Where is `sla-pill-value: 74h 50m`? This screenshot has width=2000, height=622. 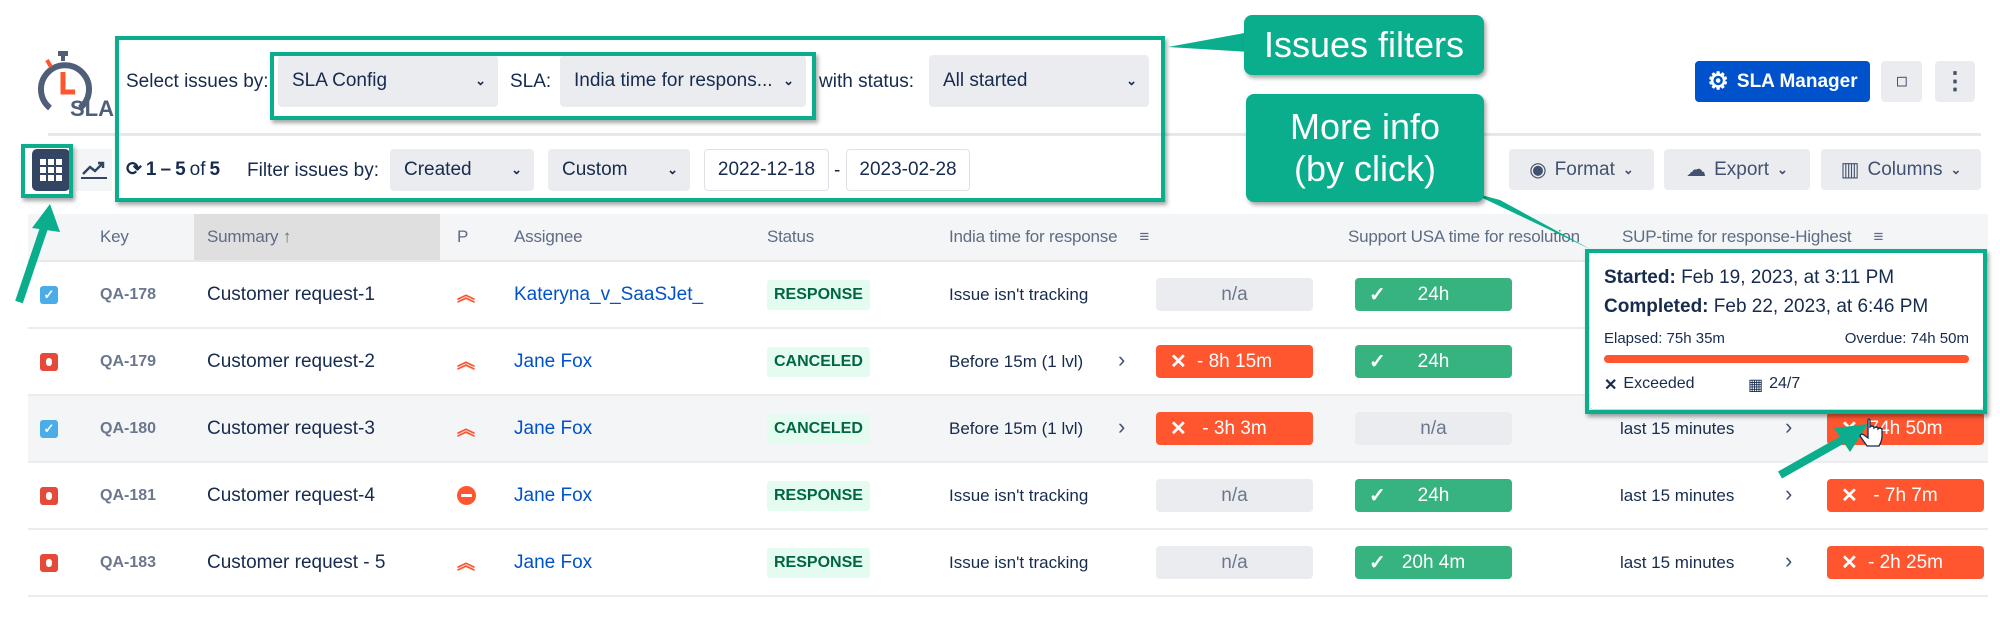 sla-pill-value: 74h 50m is located at coordinates (1905, 428).